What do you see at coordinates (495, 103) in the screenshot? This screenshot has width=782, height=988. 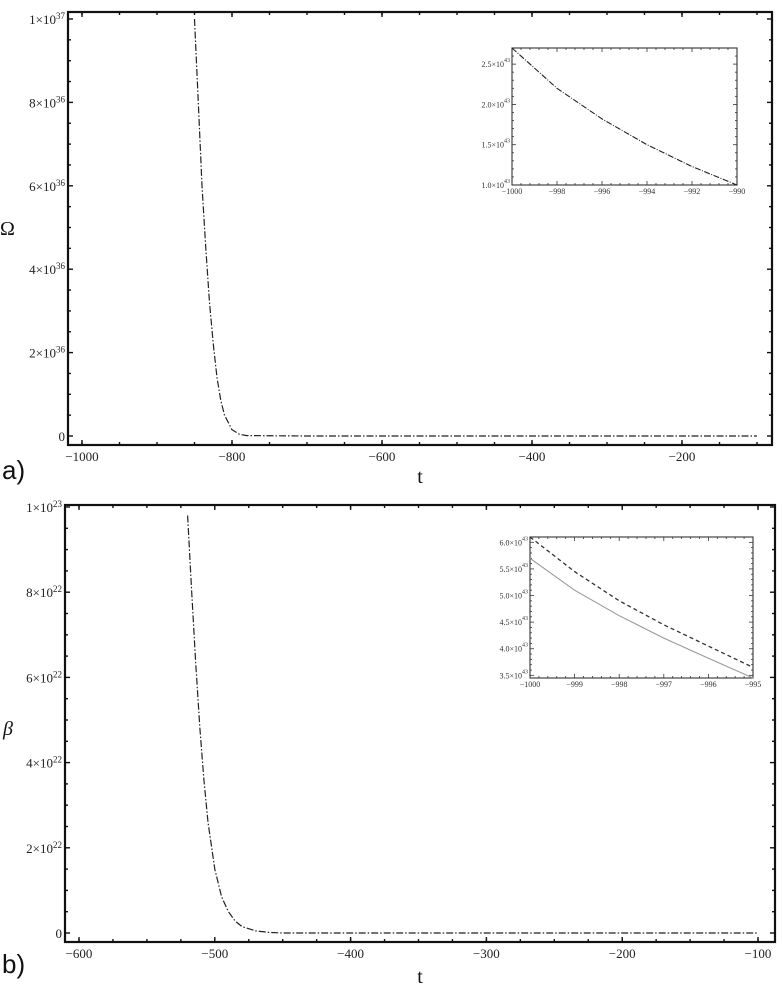 I see `tick-label: 2.0×1043` at bounding box center [495, 103].